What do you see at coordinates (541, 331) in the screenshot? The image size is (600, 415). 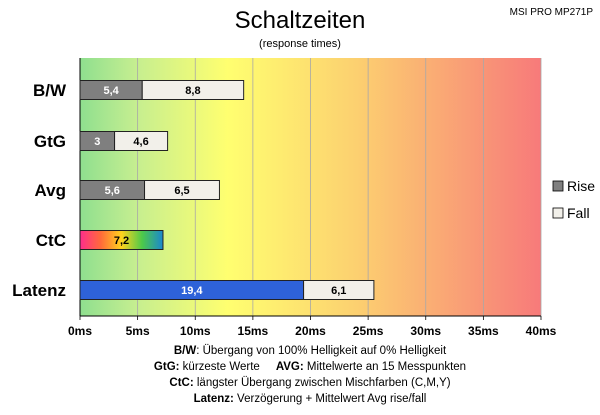 I see `x-tick-label: 40ms` at bounding box center [541, 331].